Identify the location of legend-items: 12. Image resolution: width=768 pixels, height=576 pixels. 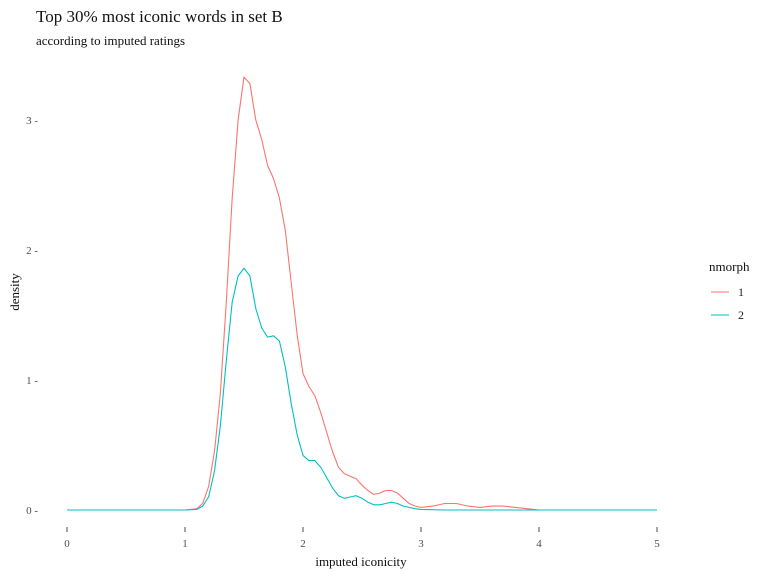
(727, 303).